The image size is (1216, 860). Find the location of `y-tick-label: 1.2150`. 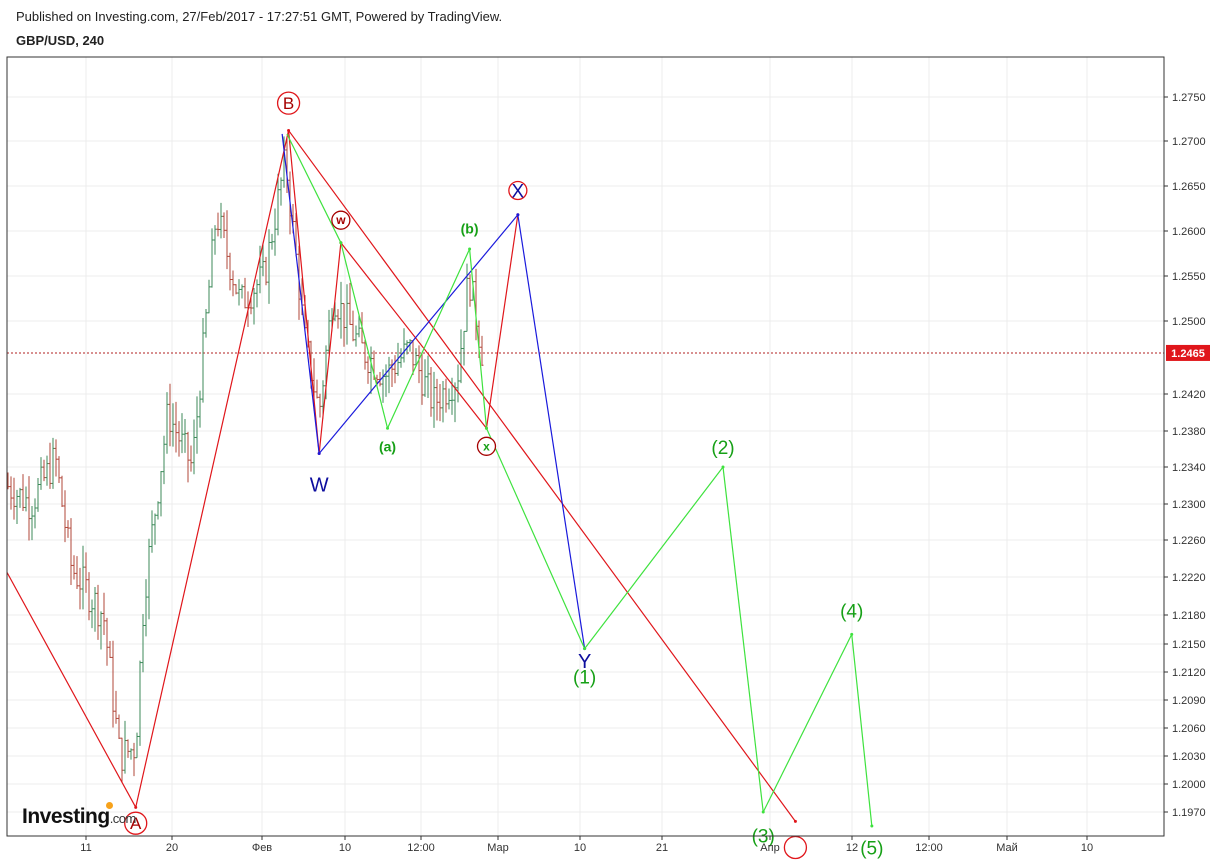

y-tick-label: 1.2150 is located at coordinates (1189, 645).